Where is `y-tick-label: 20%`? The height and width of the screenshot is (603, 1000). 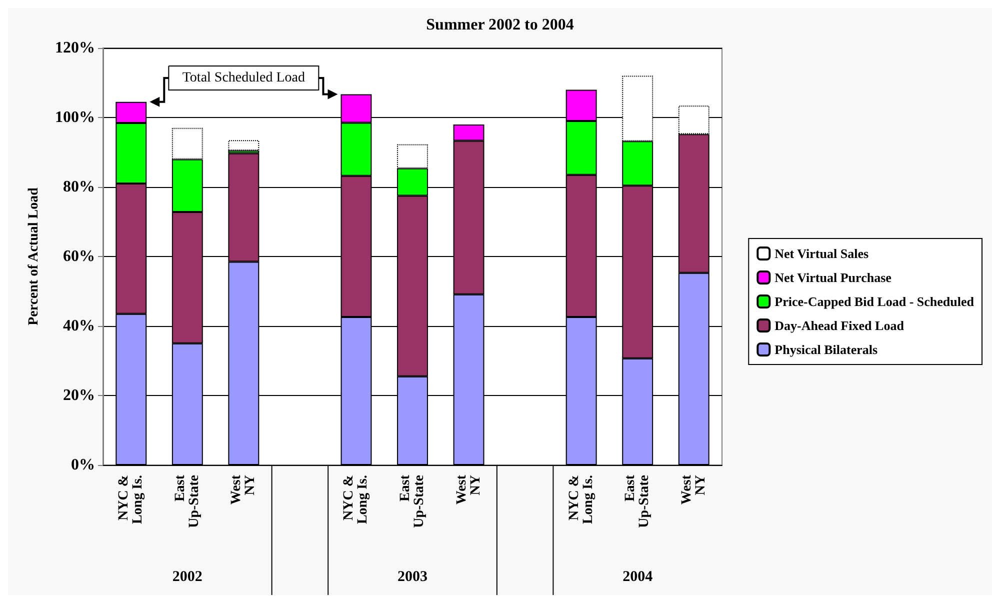 y-tick-label: 20% is located at coordinates (79, 395).